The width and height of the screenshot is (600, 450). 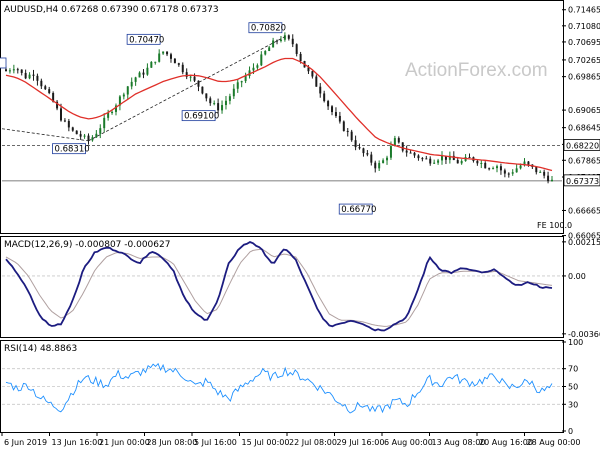 What do you see at coordinates (584, 10) in the screenshot?
I see `price-ytick-label: 0.71465` at bounding box center [584, 10].